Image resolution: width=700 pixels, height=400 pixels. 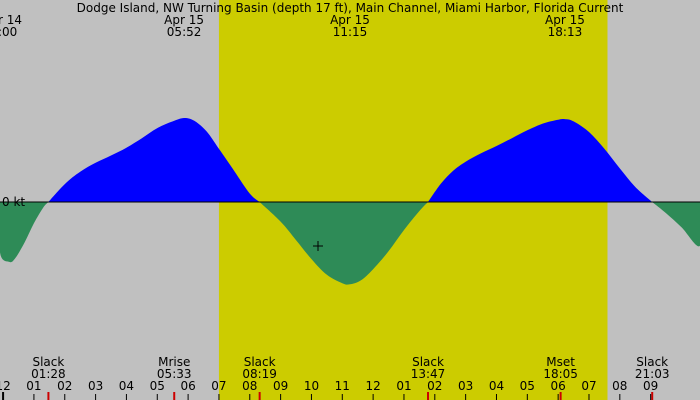 I want to click on hour-label-2: 01, so click(x=33, y=386).